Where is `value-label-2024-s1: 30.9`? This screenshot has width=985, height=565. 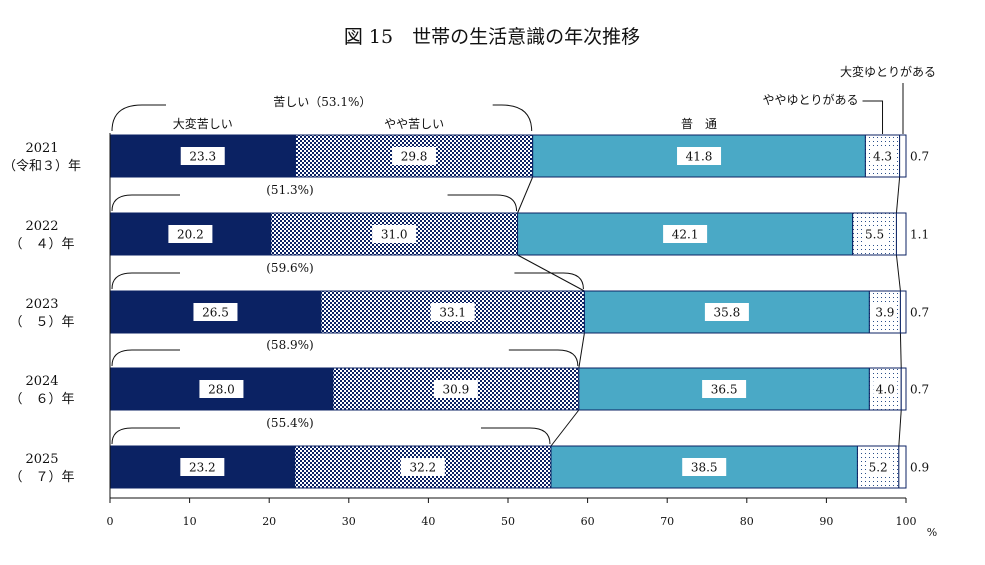
value-label-2024-s1: 30.9 is located at coordinates (456, 390).